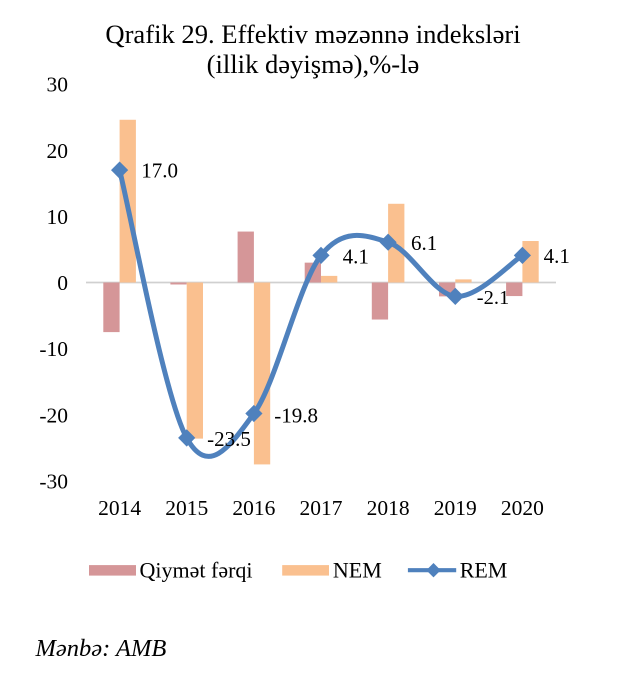 This screenshot has height=683, width=620. What do you see at coordinates (357, 570) in the screenshot?
I see `svg-text: NEM` at bounding box center [357, 570].